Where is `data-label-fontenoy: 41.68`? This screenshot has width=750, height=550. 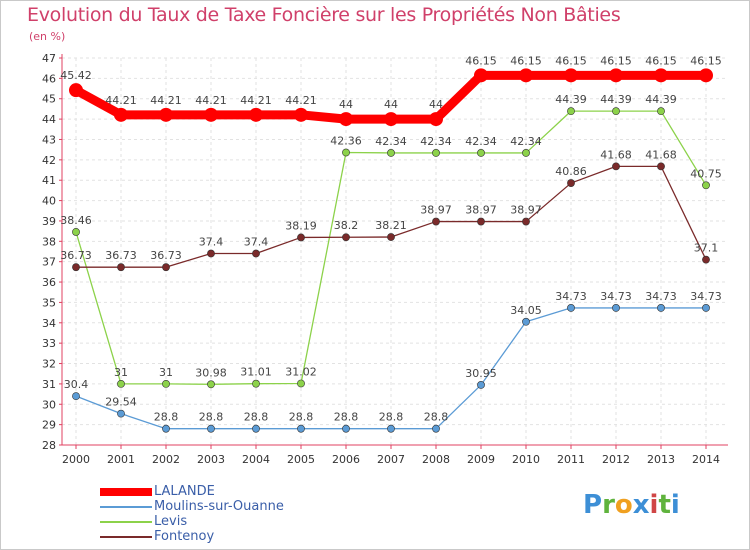
data-label-fontenoy: 41.68 is located at coordinates (661, 154).